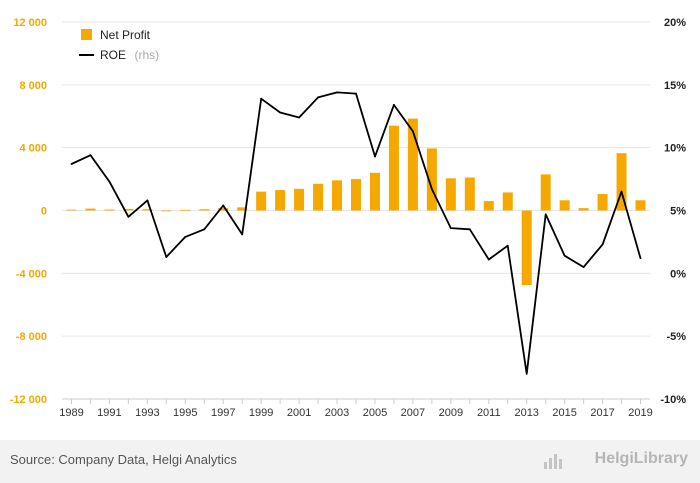 The image size is (700, 483). I want to click on bar-net-profit-1992, so click(128, 209).